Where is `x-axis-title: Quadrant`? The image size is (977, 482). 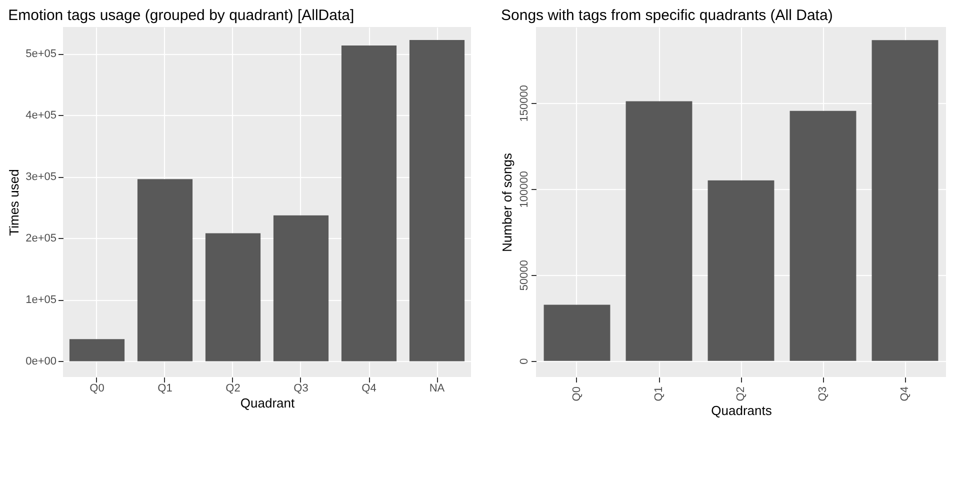
x-axis-title: Quadrant is located at coordinates (267, 403).